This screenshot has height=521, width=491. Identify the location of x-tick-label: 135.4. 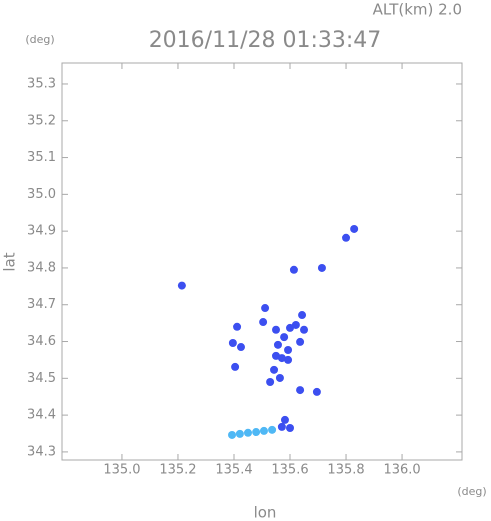
(233, 470).